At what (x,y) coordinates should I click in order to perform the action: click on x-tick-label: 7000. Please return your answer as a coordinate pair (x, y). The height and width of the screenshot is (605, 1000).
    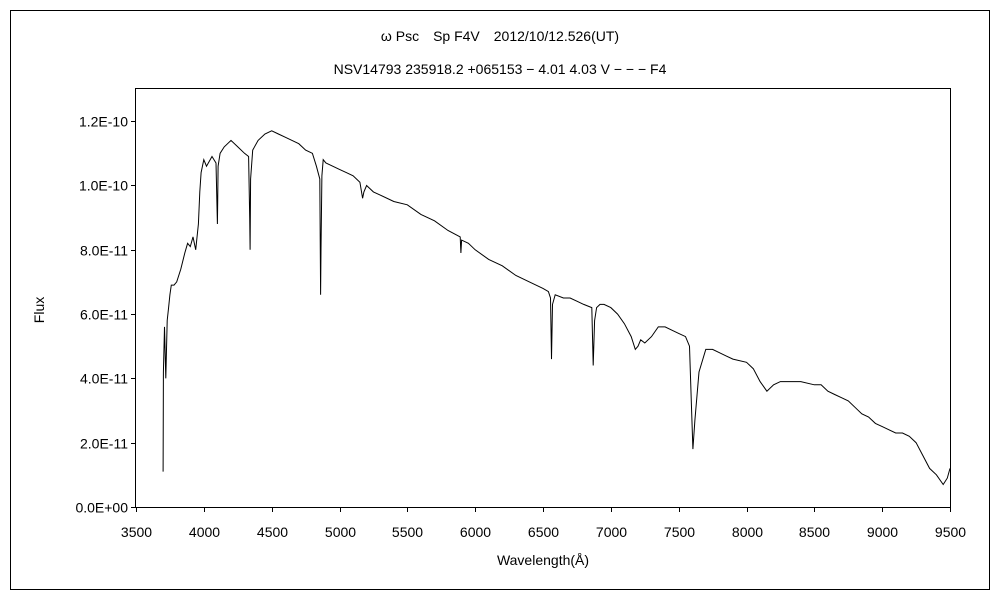
    Looking at the image, I should click on (611, 532).